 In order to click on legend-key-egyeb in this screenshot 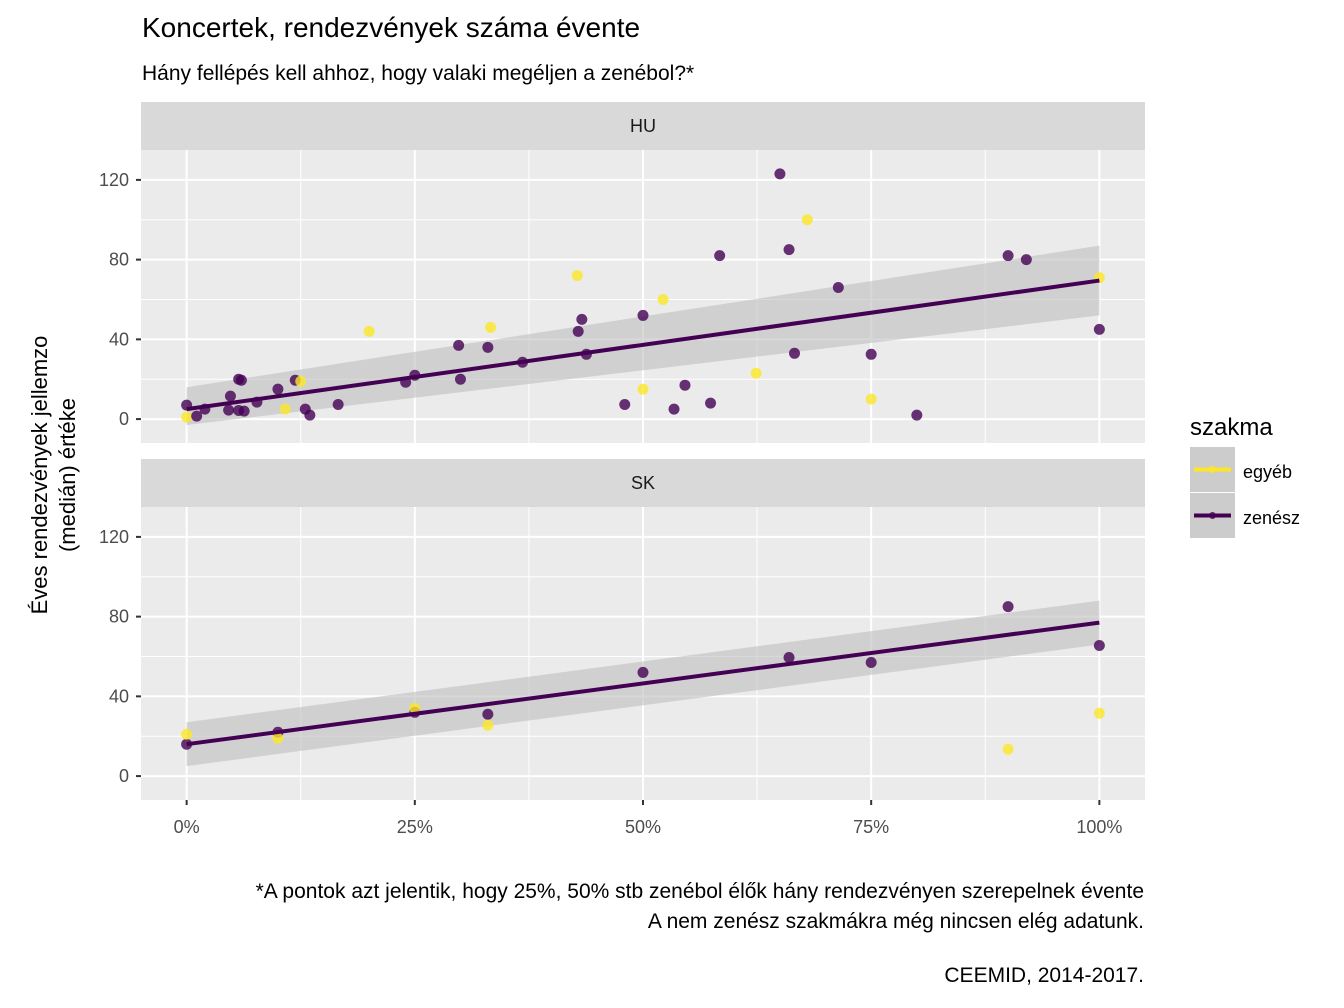, I will do `click(1212, 469)`.